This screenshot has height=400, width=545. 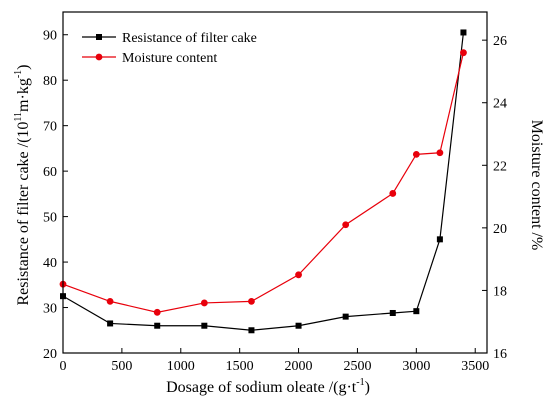 I want to click on y-axis-right-label: Moisture content /%, so click(x=536, y=185).